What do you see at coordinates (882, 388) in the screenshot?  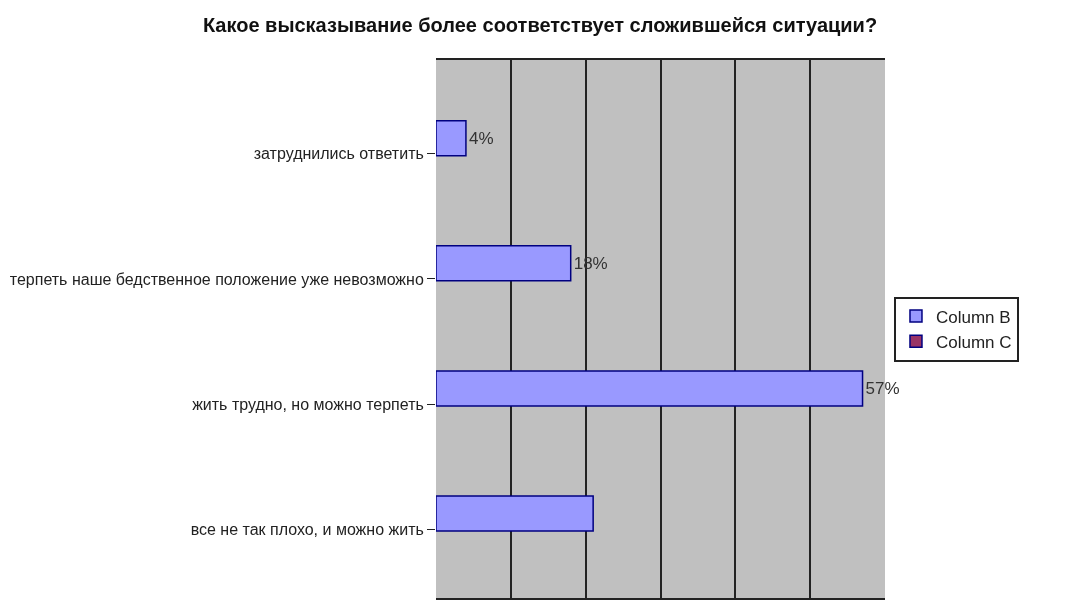 I see `data-label: 57%` at bounding box center [882, 388].